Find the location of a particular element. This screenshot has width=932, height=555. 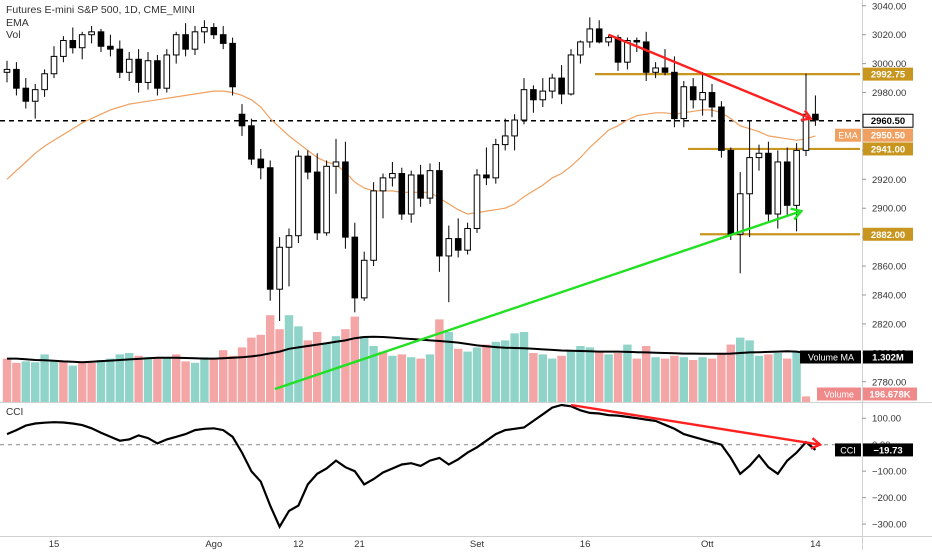

price-label-text: 196.678K is located at coordinates (889, 395).